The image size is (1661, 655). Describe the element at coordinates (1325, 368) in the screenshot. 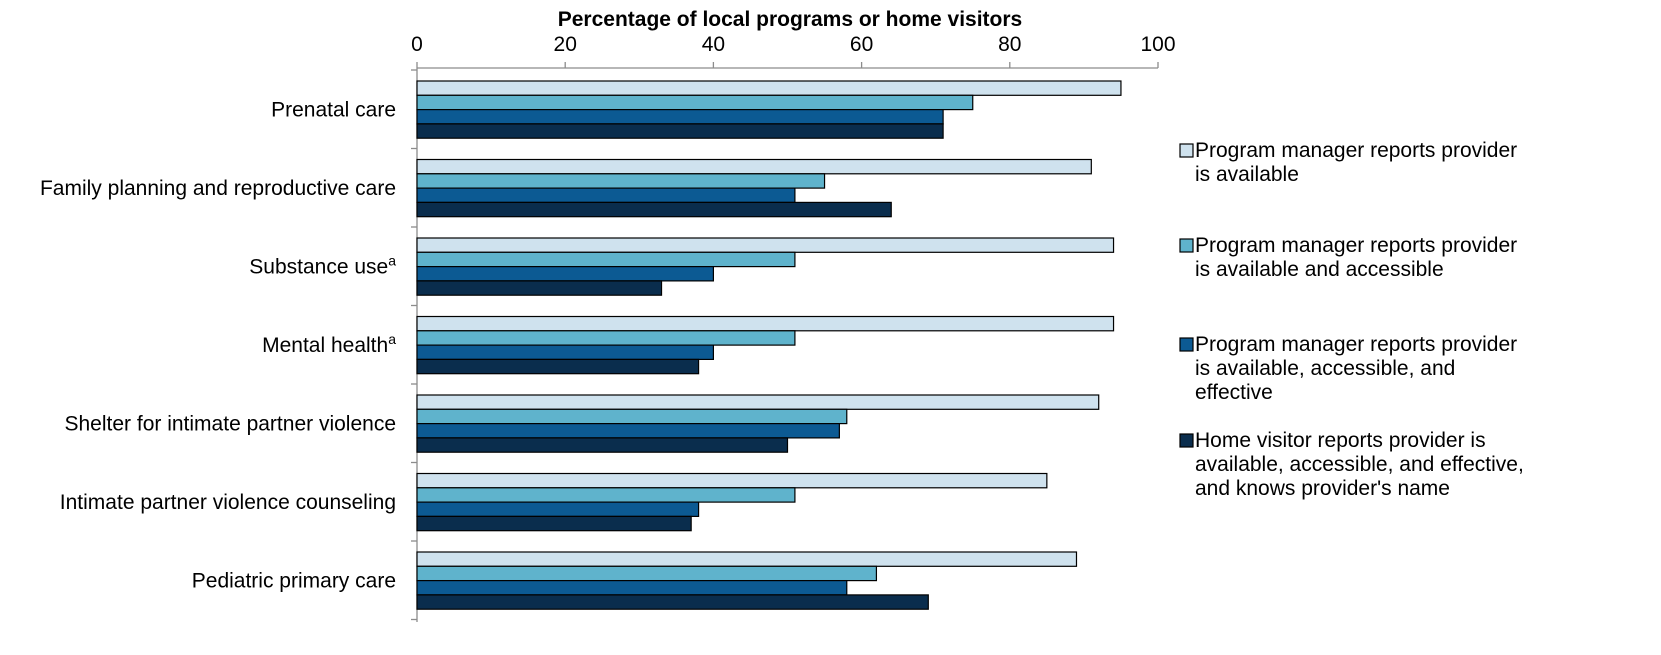

I see `legend-label-line: is available, accessible, and` at that location.